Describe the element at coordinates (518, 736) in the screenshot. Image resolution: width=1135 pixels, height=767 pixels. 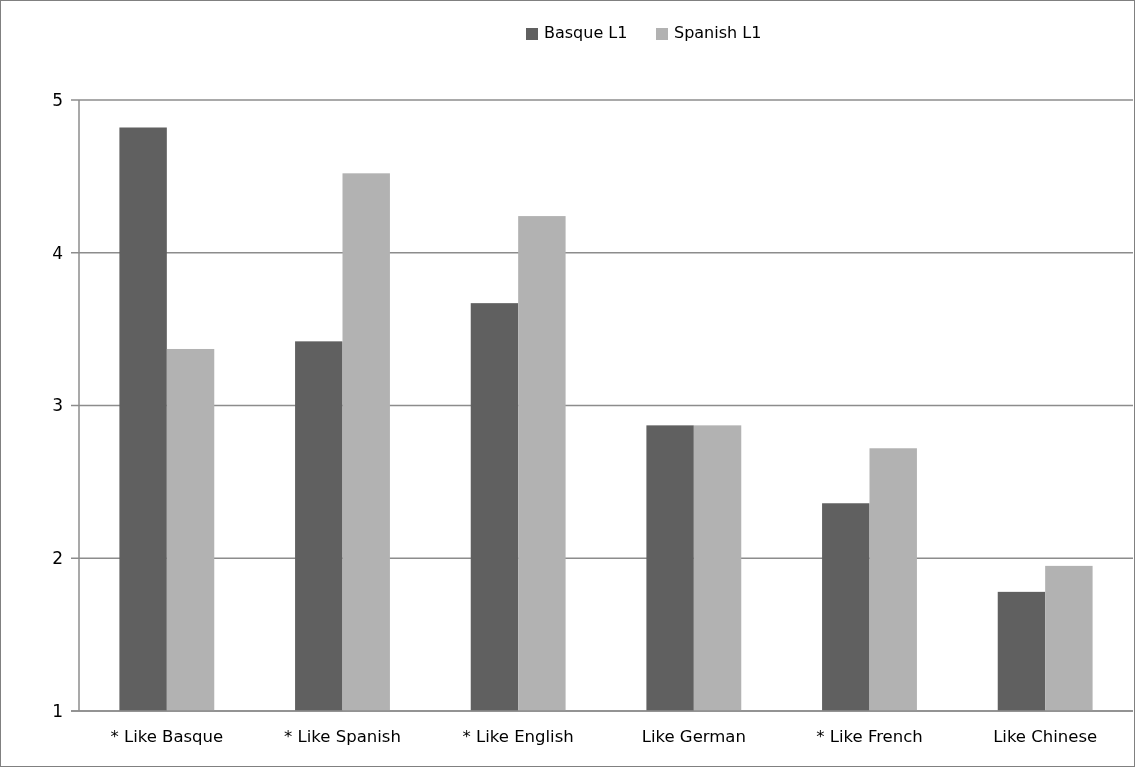
I see `x-tick-label: * Like English` at that location.